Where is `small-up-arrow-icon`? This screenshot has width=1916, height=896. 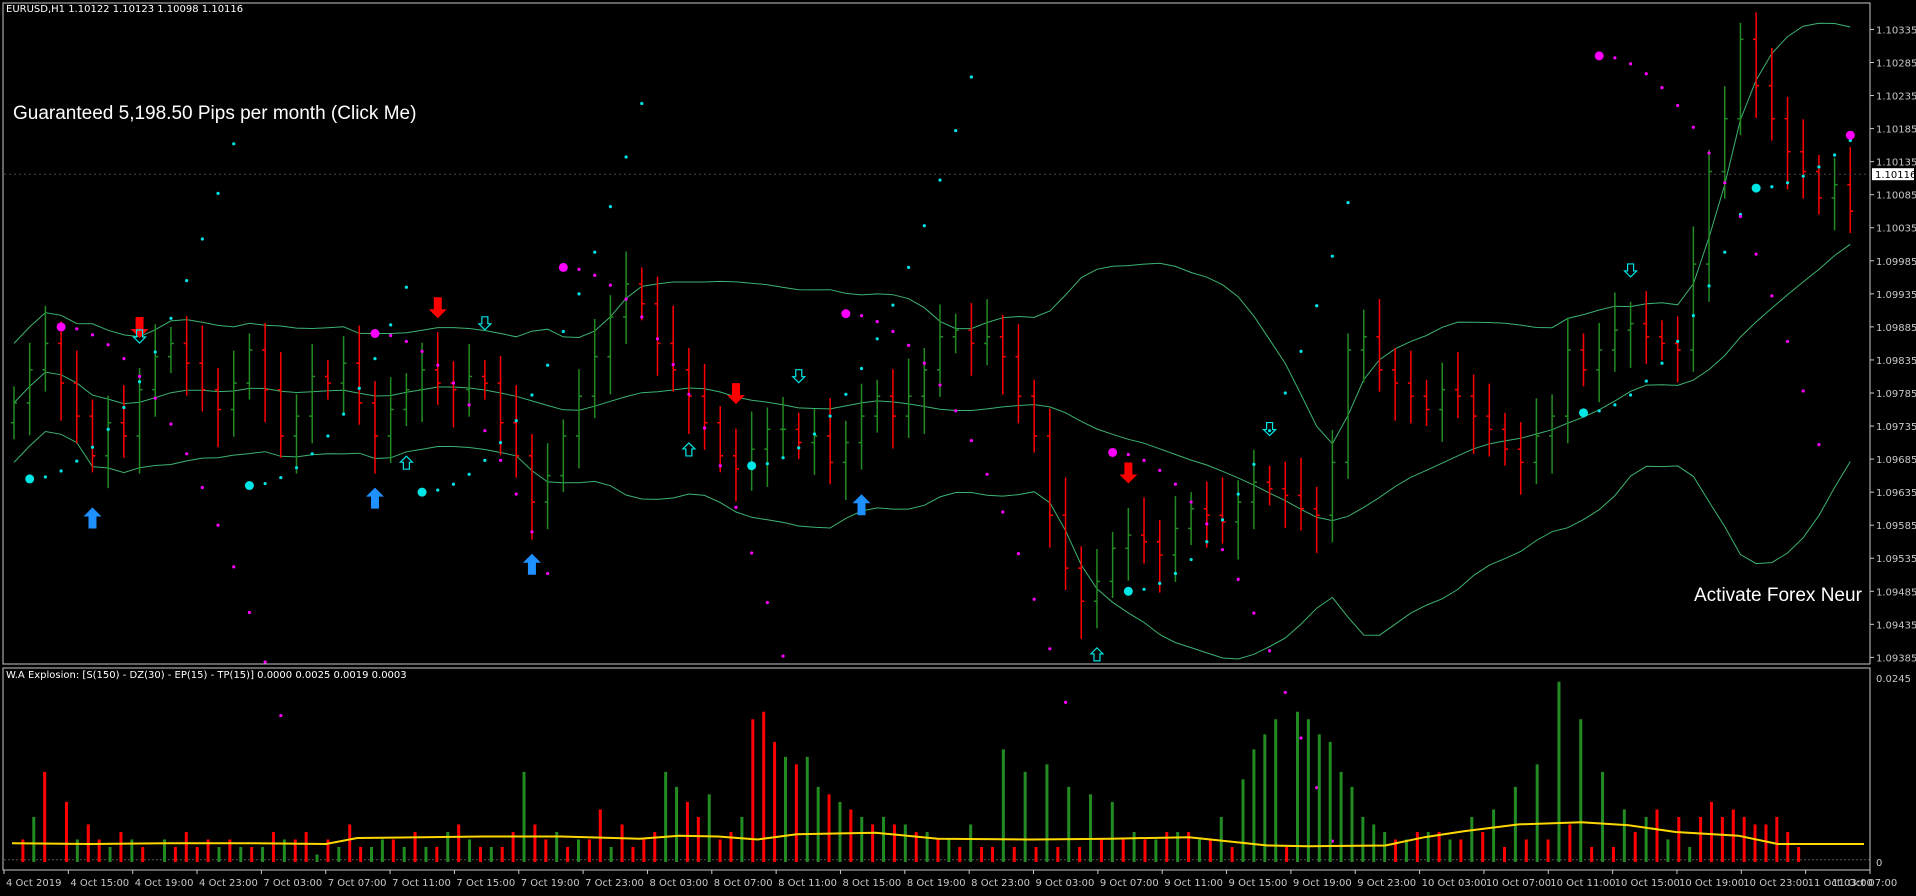
small-up-arrow-icon is located at coordinates (406, 462).